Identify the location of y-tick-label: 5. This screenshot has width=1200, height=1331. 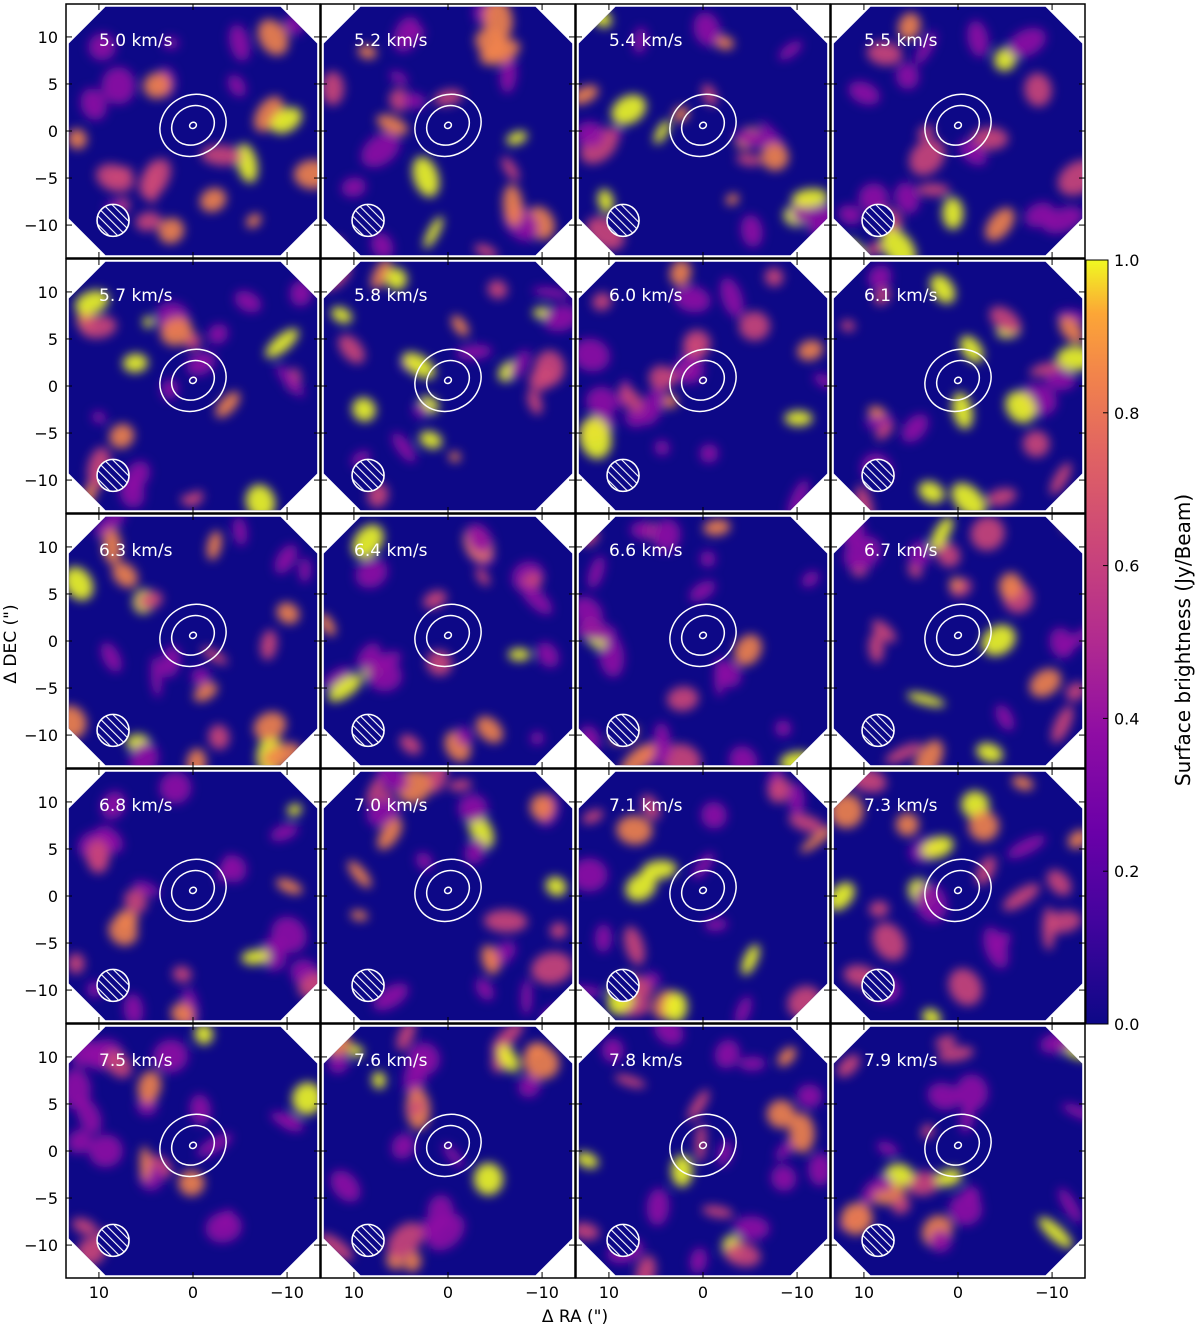
(53, 594).